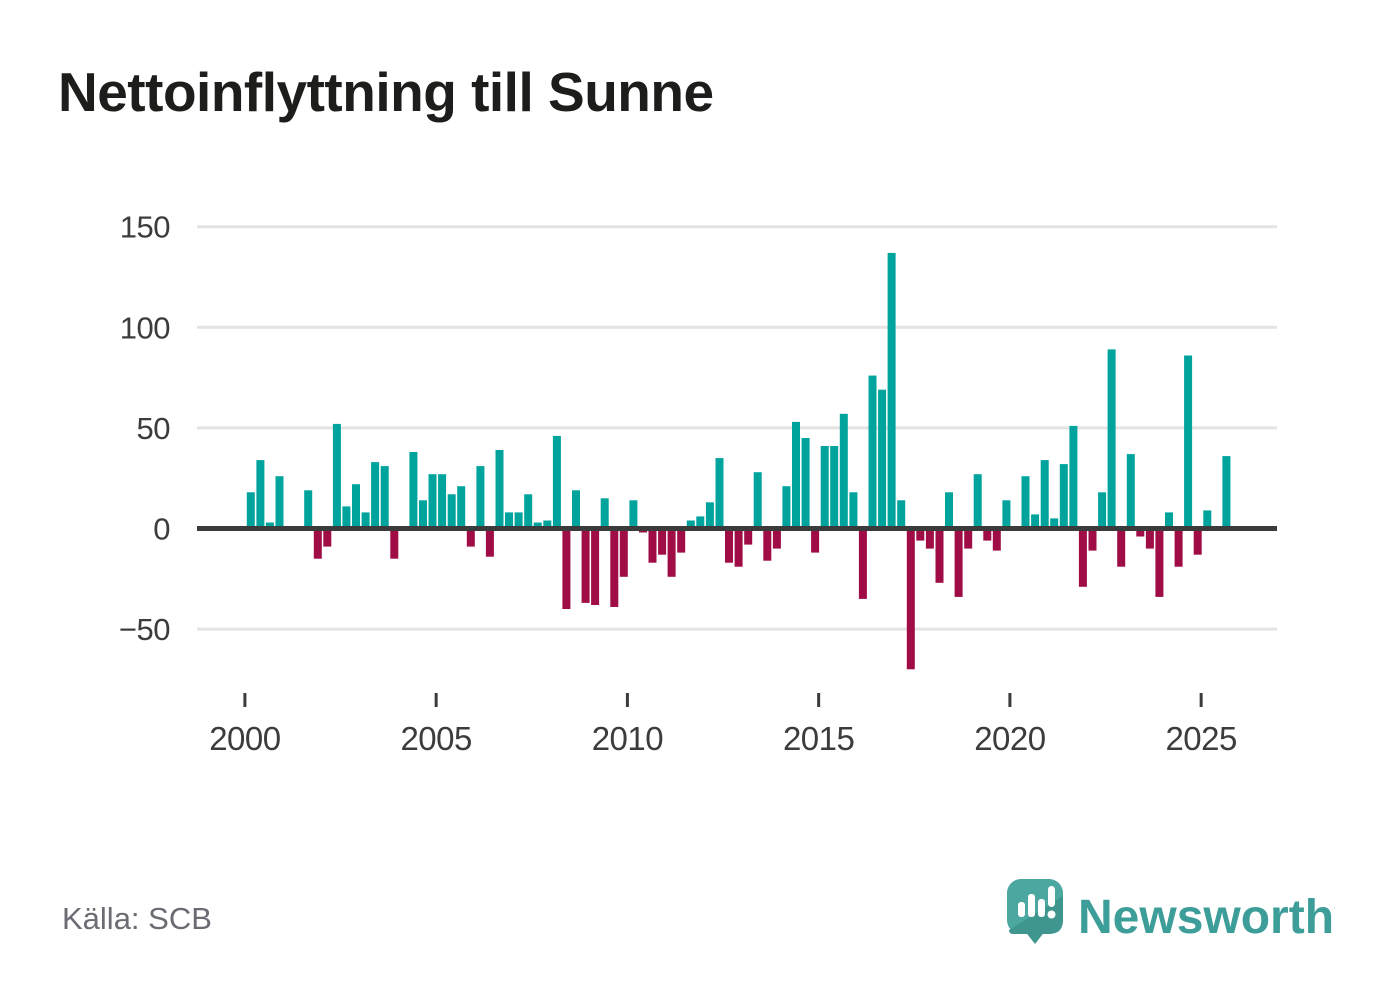 The width and height of the screenshot is (1382, 999). What do you see at coordinates (245, 738) in the screenshot?
I see `x-axis-tick-label: 2000` at bounding box center [245, 738].